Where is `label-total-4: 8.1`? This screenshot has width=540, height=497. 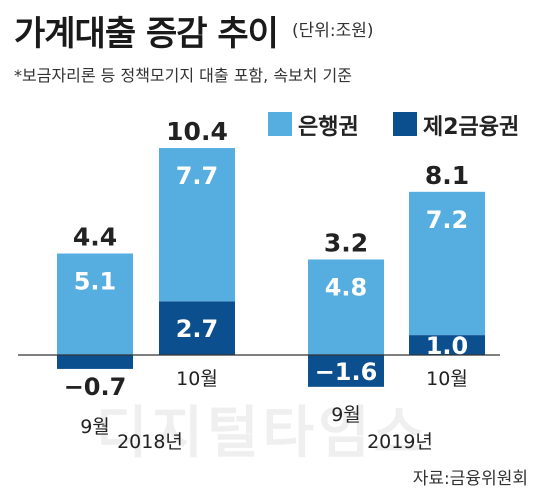
label-total-4: 8.1 is located at coordinates (447, 175).